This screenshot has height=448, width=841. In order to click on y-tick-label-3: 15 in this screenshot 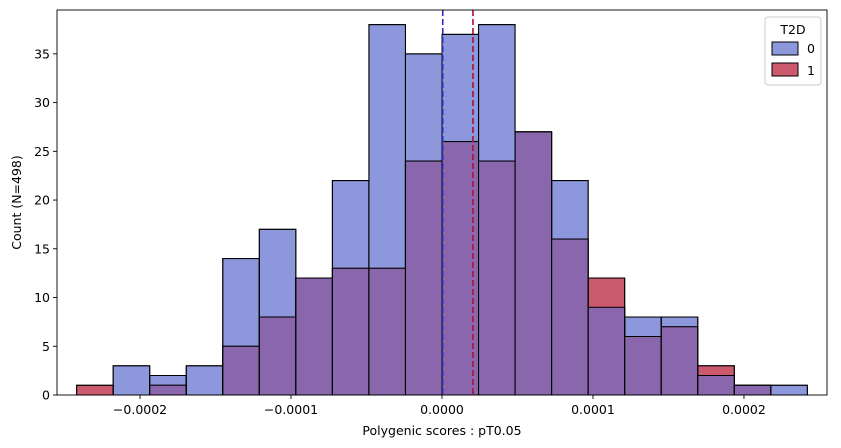, I will do `click(42, 248)`.